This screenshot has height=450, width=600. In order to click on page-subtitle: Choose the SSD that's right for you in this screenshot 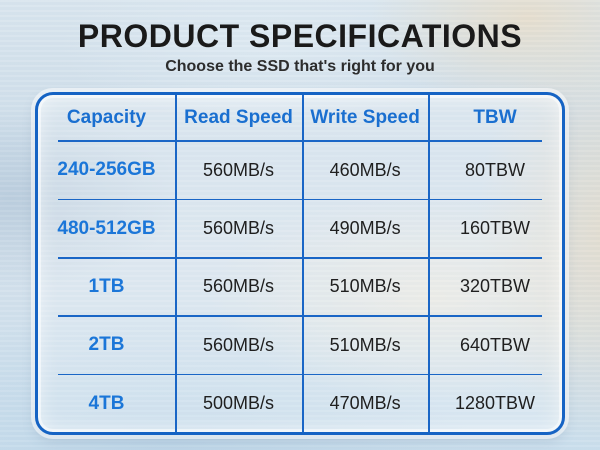, I will do `click(300, 66)`.